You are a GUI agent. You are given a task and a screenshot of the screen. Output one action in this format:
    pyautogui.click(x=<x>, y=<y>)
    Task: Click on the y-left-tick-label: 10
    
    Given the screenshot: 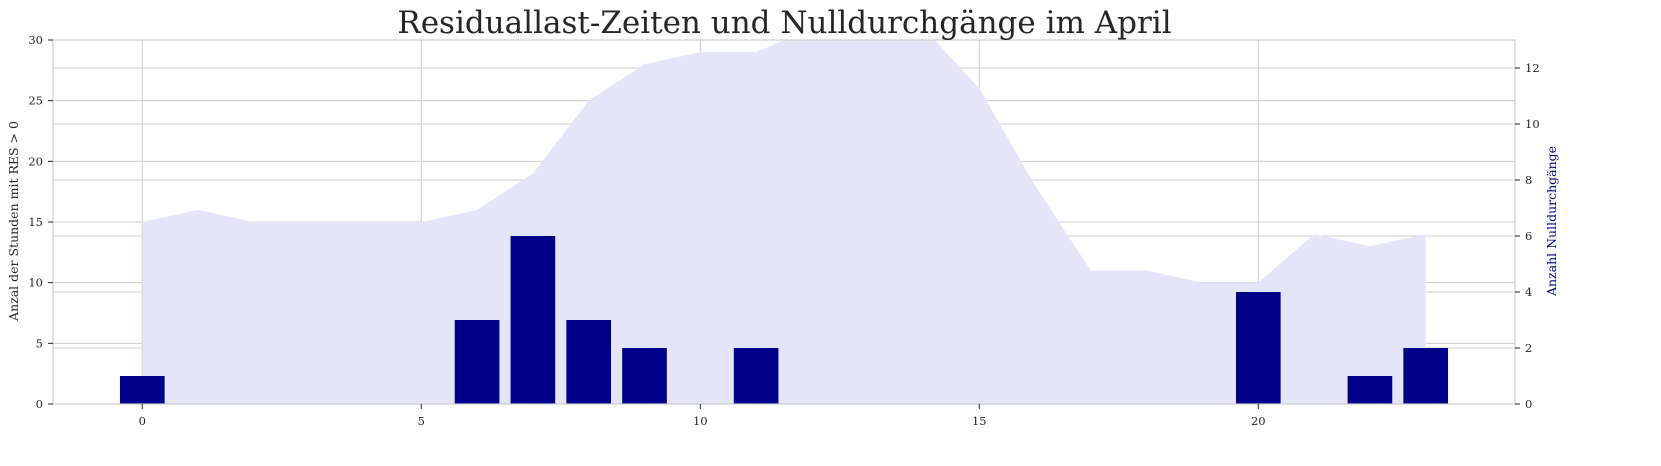 What is the action you would take?
    pyautogui.click(x=35, y=283)
    